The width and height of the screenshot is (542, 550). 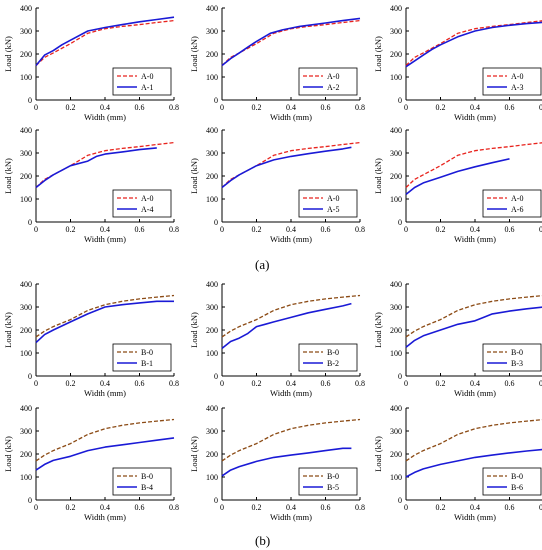 I want to click on legend-label: A-5, so click(x=333, y=209).